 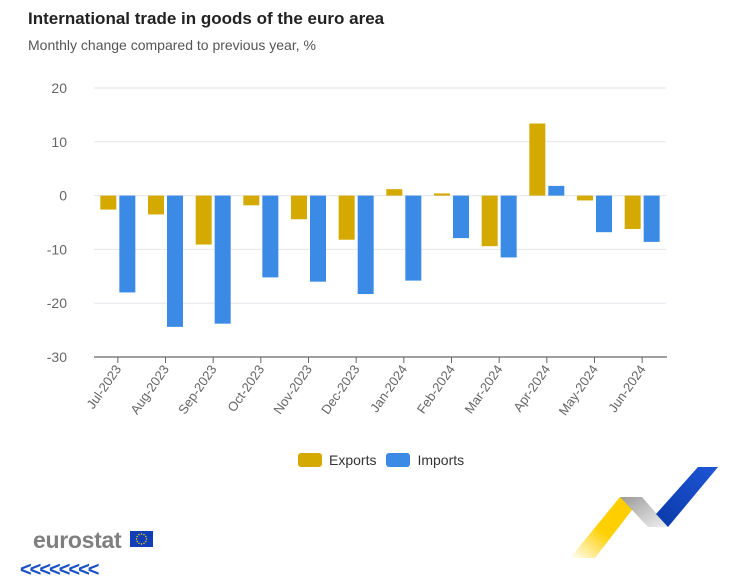 What do you see at coordinates (59, 570) in the screenshot?
I see `chevron-pattern-icon: <<<<<<<<` at bounding box center [59, 570].